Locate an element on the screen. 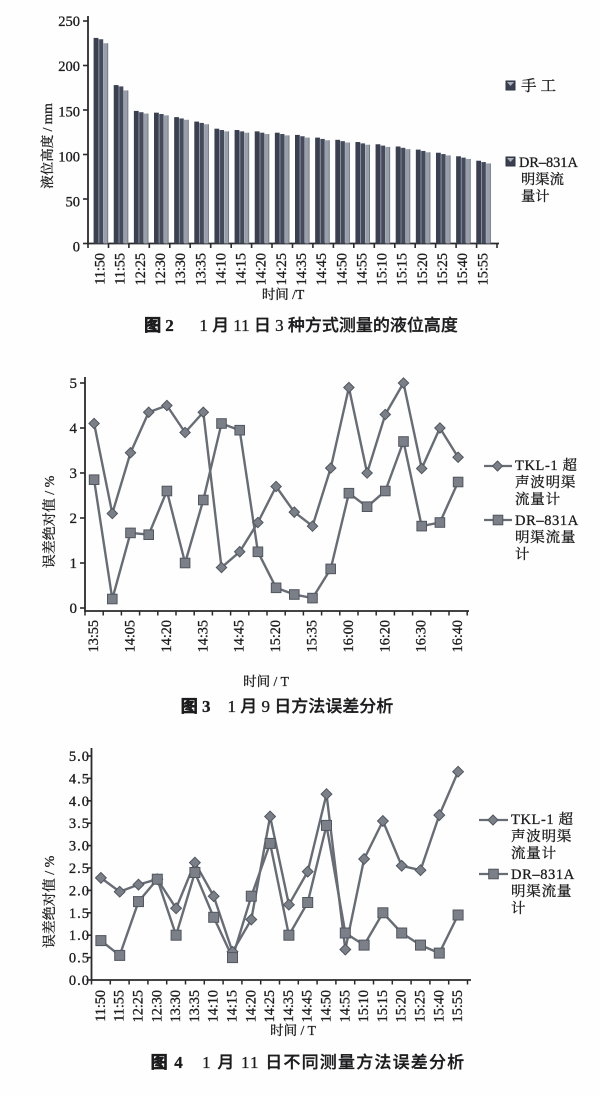 This screenshot has width=600, height=1096. svg-text: 14:05 is located at coordinates (131, 636).